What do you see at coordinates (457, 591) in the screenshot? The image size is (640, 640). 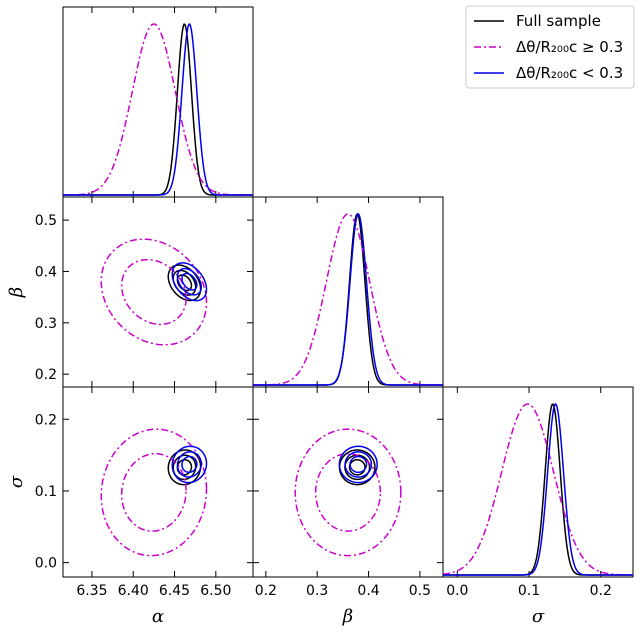 I see `x-tick-label: 0.0` at bounding box center [457, 591].